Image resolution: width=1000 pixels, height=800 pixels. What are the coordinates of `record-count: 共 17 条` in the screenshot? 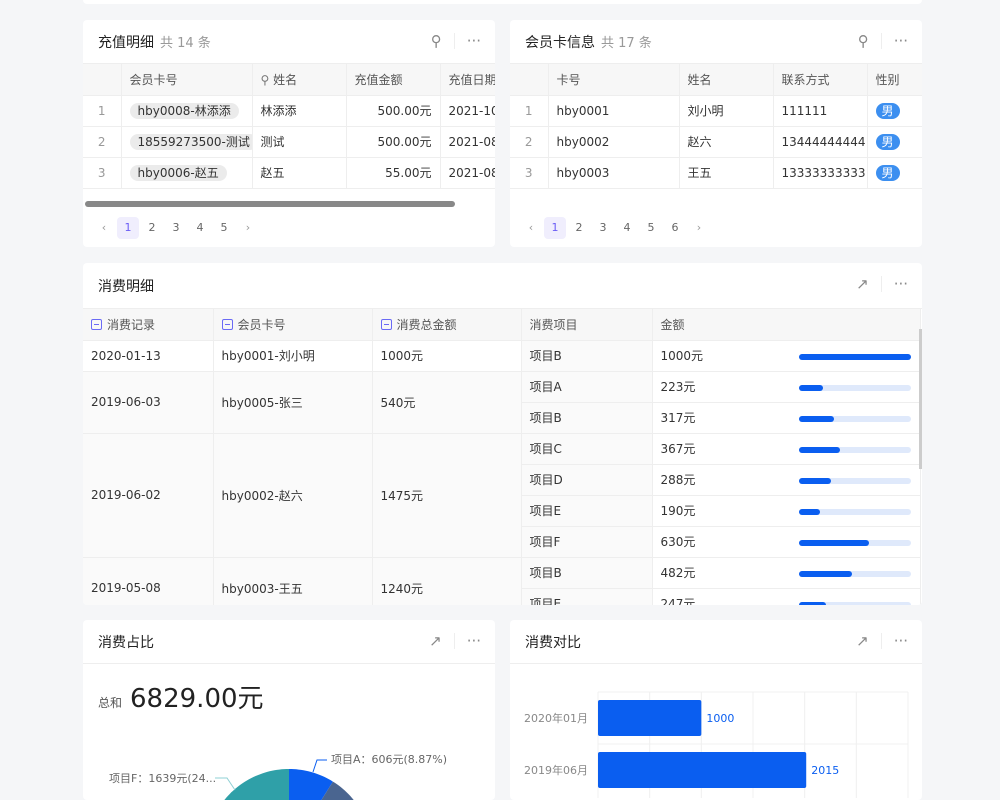 It's located at (626, 43).